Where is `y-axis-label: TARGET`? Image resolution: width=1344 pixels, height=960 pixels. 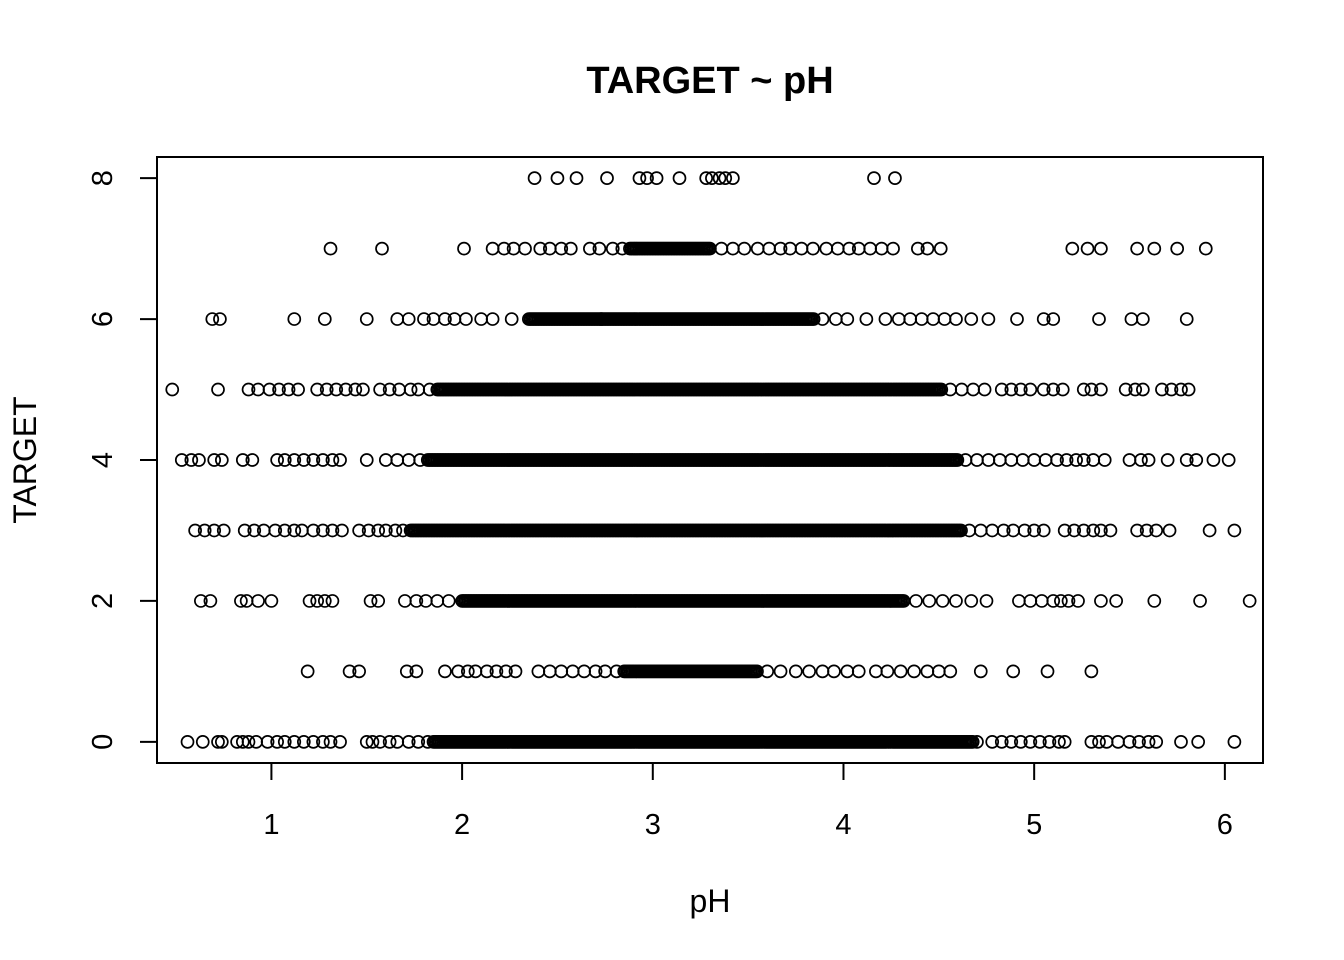
y-axis-label: TARGET is located at coordinates (25, 459).